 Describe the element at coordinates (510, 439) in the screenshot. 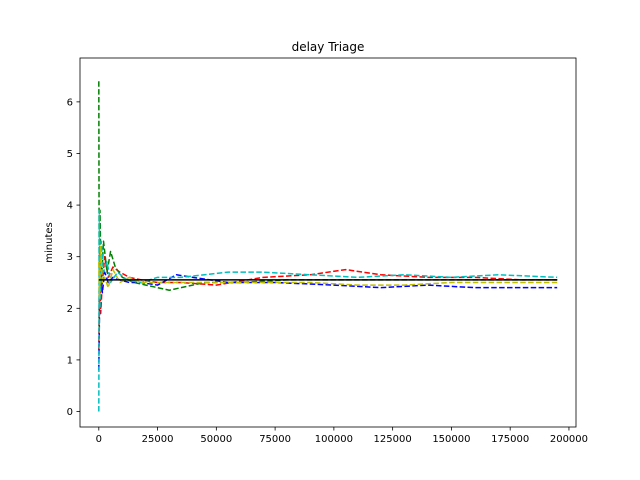

I see `x-tick-label: 175000` at that location.